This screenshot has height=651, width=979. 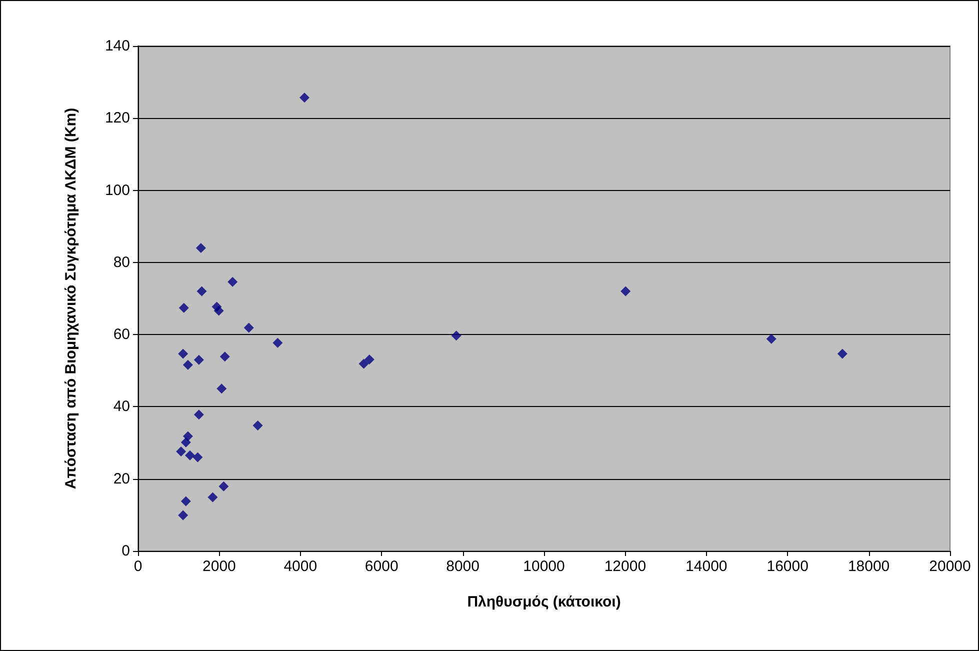 What do you see at coordinates (219, 566) in the screenshot?
I see `x-tick-label: 2000` at bounding box center [219, 566].